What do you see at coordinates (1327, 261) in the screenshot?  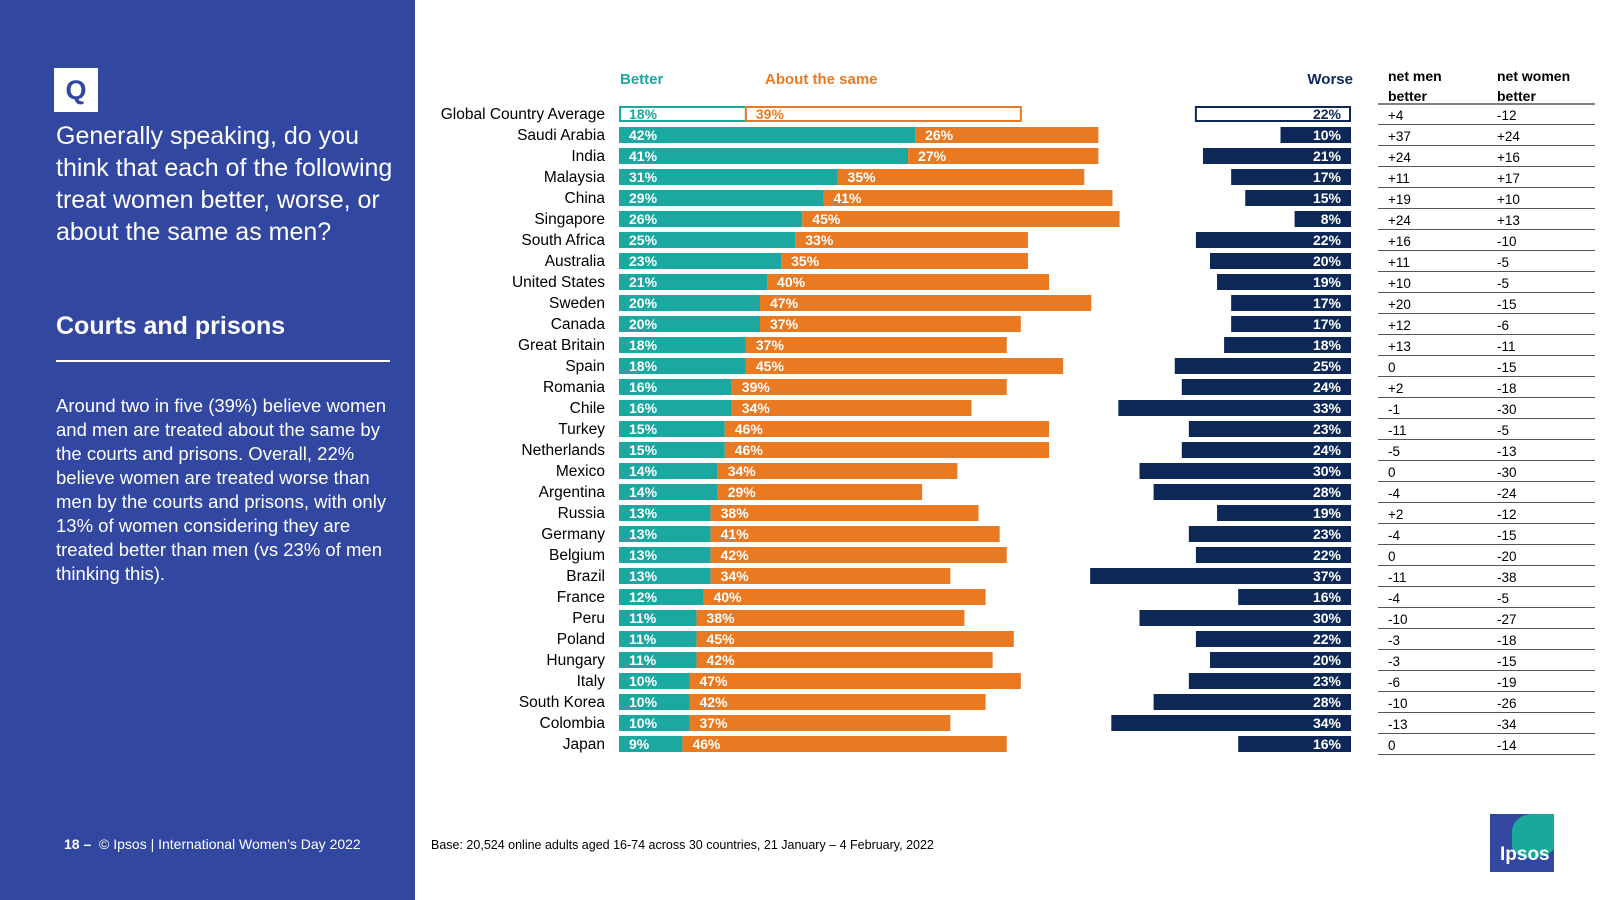 I see `data-label-worse: 20%` at bounding box center [1327, 261].